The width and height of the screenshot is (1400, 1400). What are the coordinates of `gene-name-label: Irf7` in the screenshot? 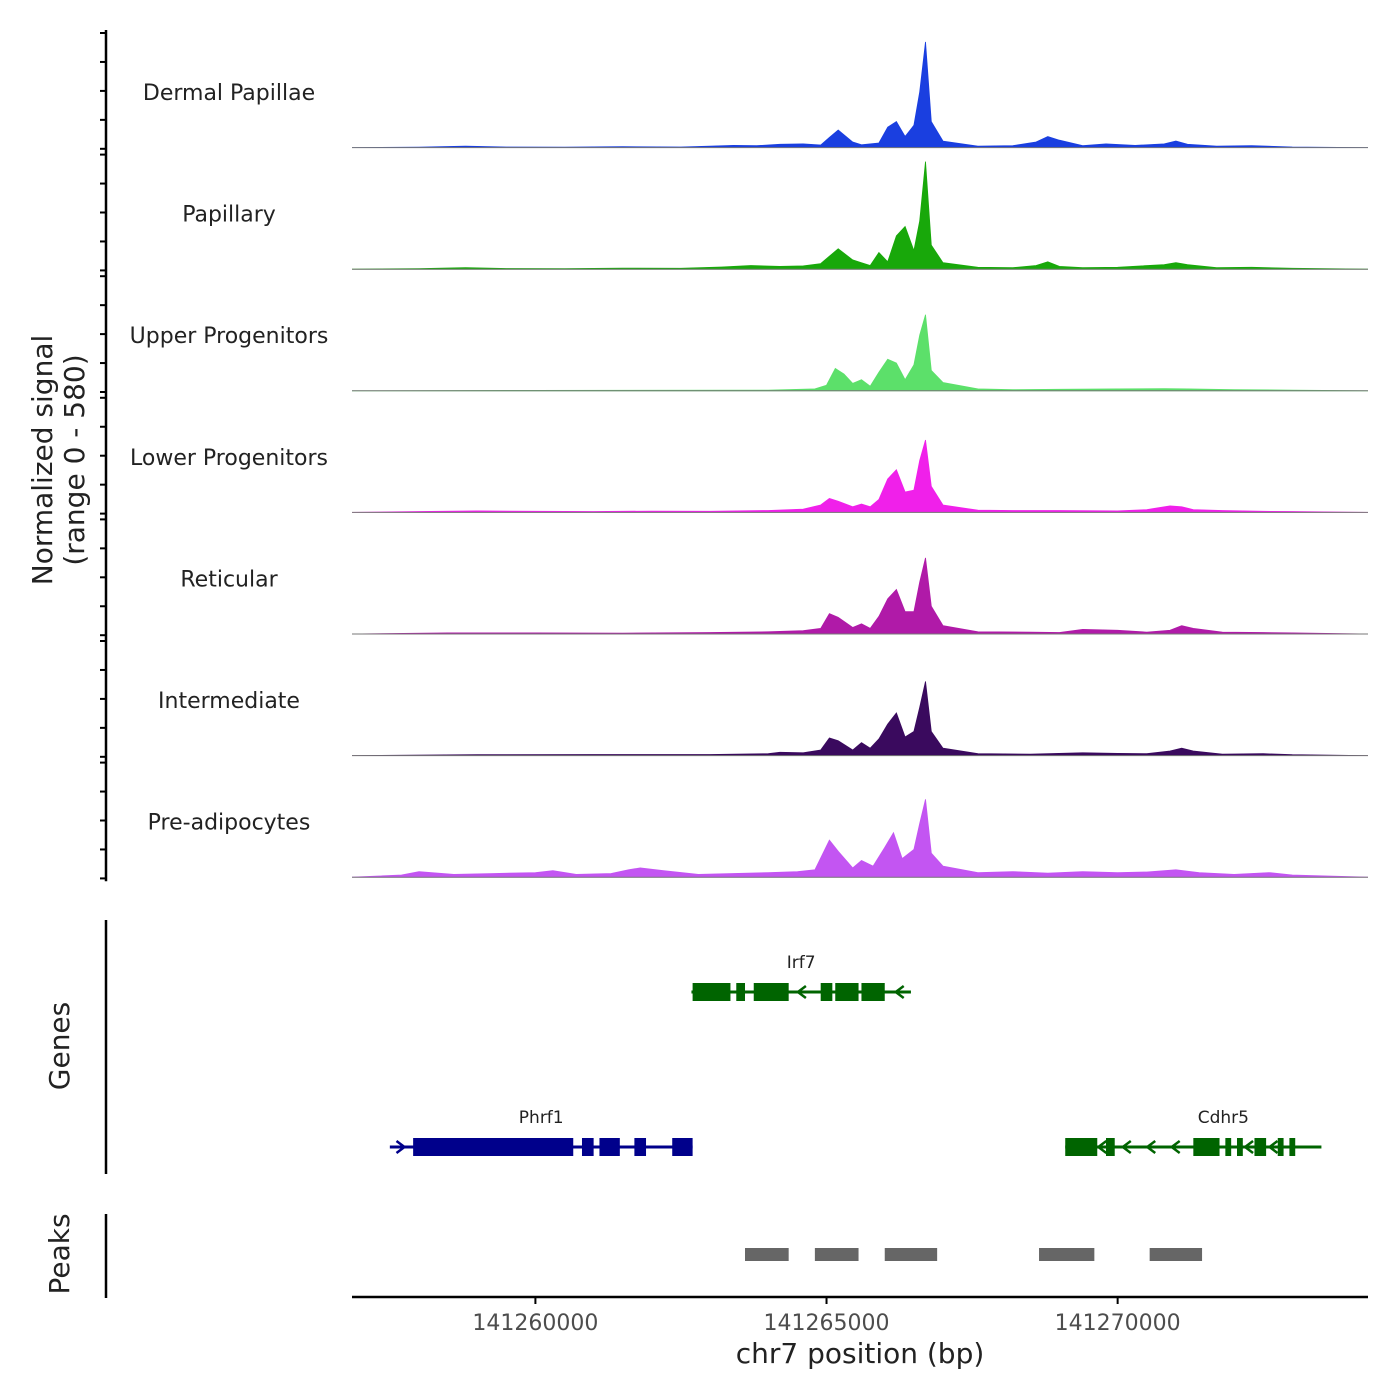 It's located at (801, 963).